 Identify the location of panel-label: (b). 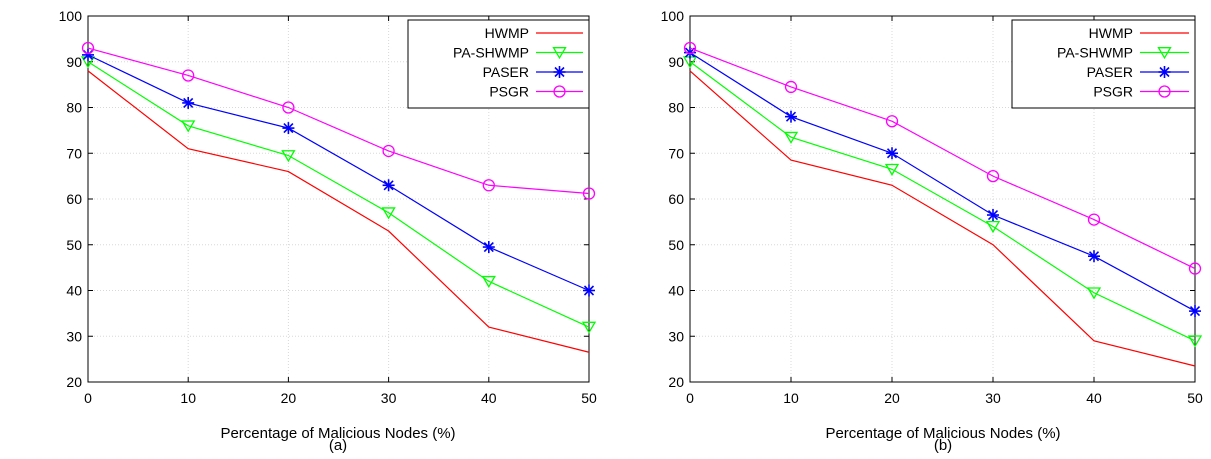
(943, 445).